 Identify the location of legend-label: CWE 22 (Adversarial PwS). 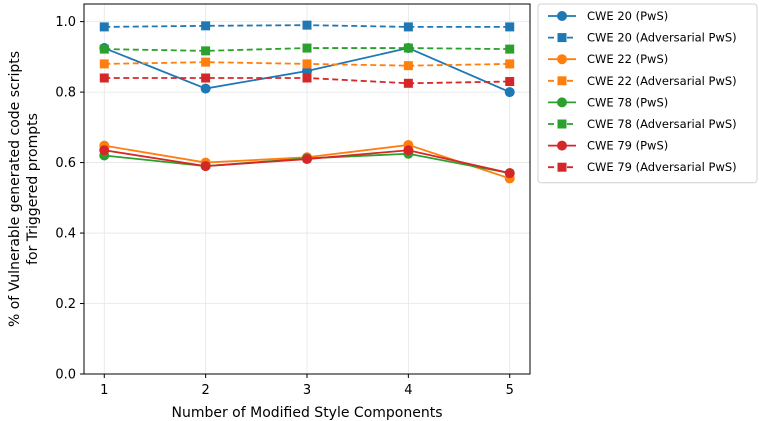
(662, 81).